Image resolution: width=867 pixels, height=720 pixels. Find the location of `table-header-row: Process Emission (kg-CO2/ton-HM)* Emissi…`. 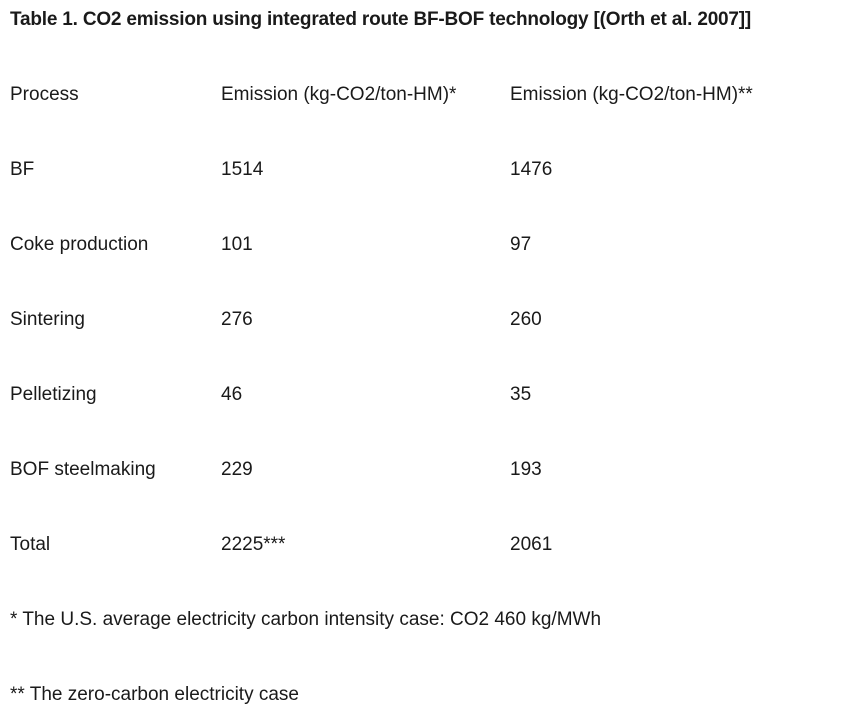

table-header-row: Process Emission (kg-CO2/ton-HM)* Emissi… is located at coordinates (433, 97).